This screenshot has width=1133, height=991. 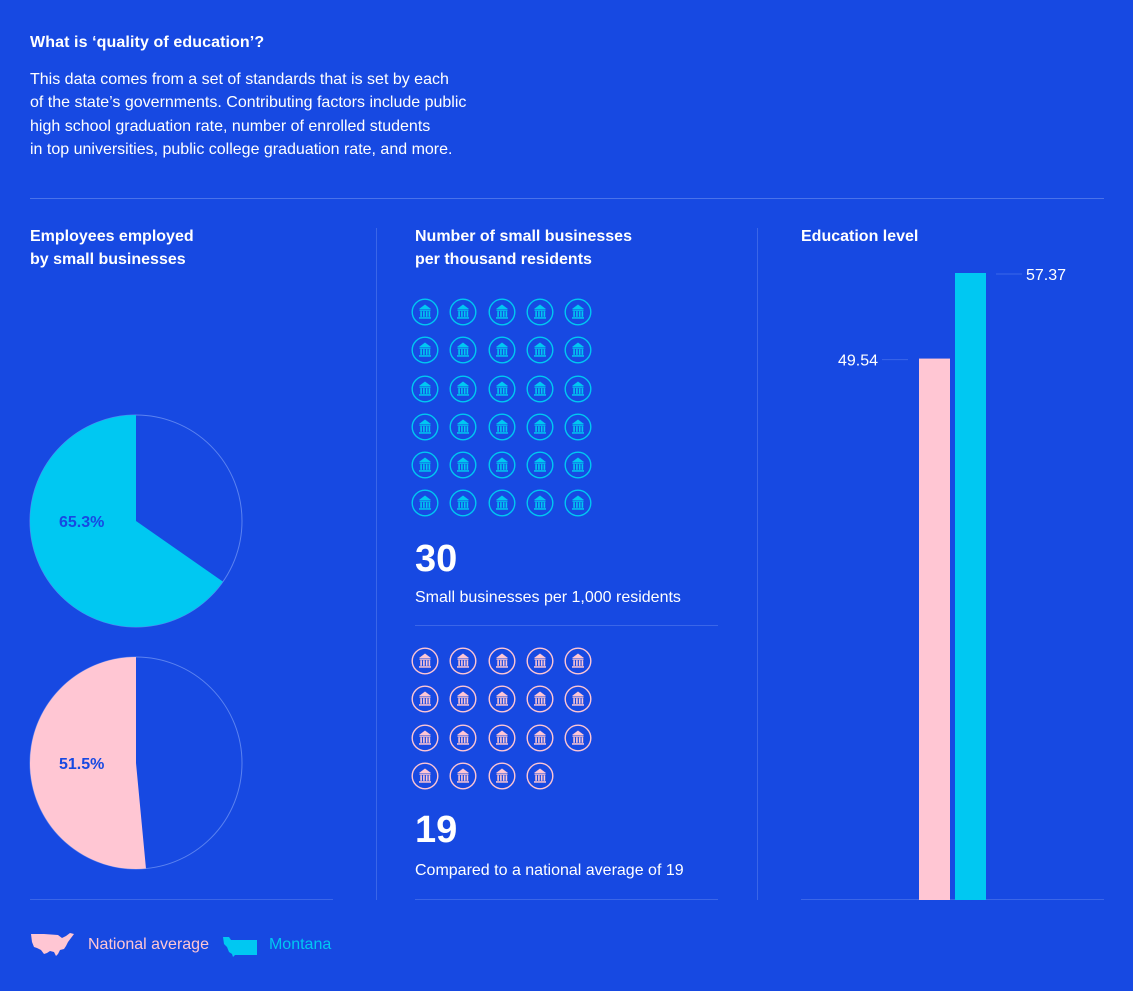 What do you see at coordinates (501, 407) in the screenshot?
I see `montana-business-icon-grid` at bounding box center [501, 407].